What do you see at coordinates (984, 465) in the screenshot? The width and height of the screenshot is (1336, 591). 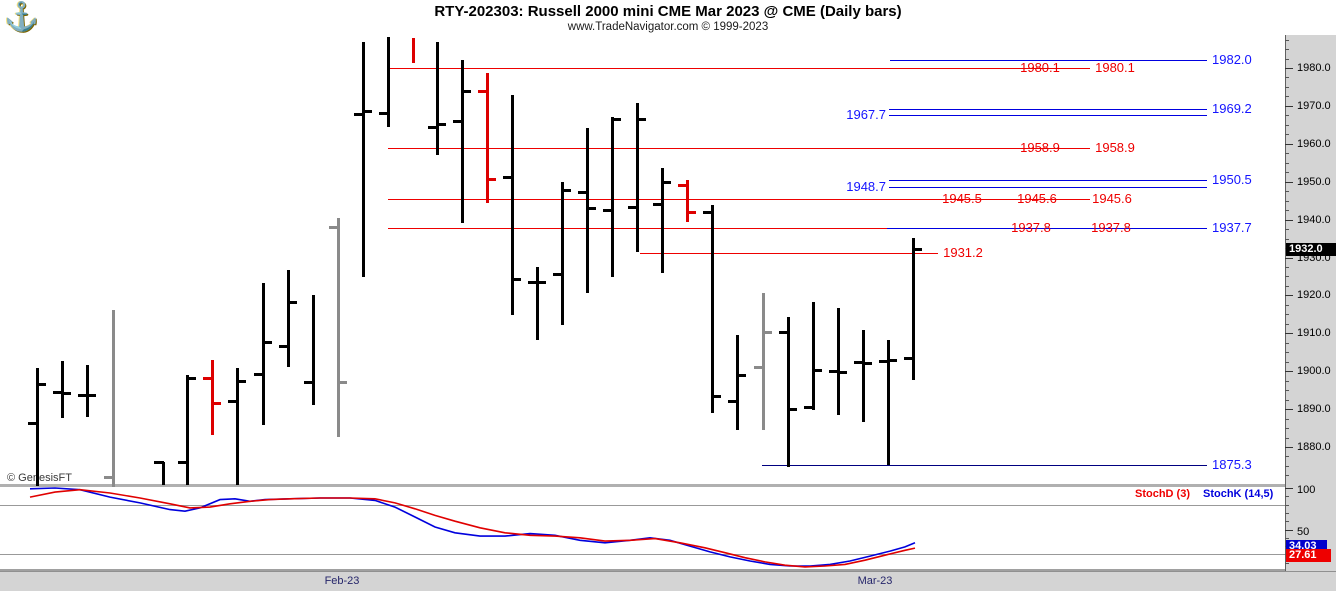 I see `price-level-line-1875.3` at bounding box center [984, 465].